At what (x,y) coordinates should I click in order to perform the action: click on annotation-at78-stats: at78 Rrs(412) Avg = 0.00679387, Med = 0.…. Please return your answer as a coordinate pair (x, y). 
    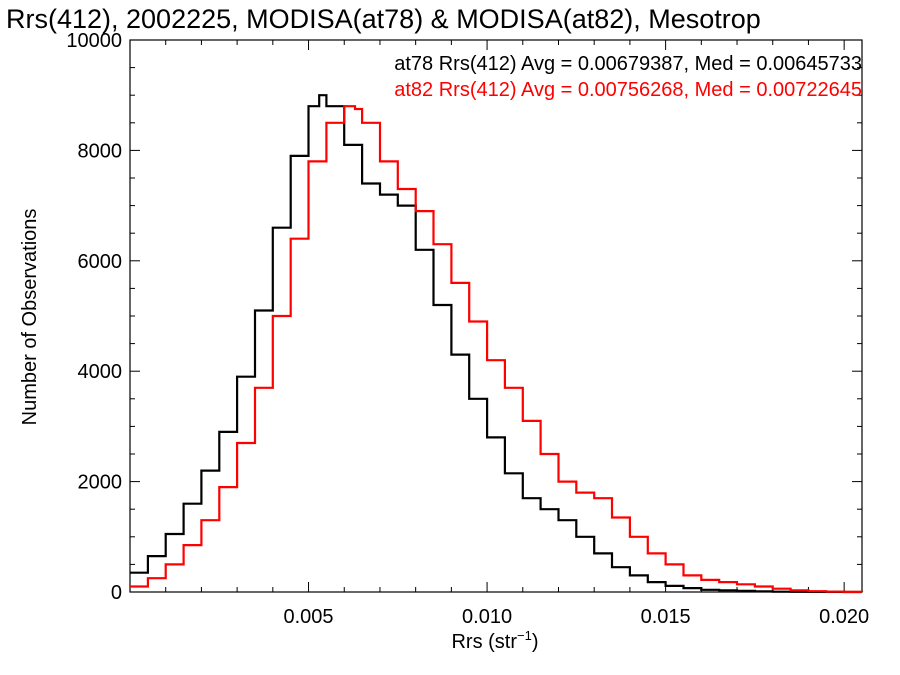
    Looking at the image, I should click on (628, 64).